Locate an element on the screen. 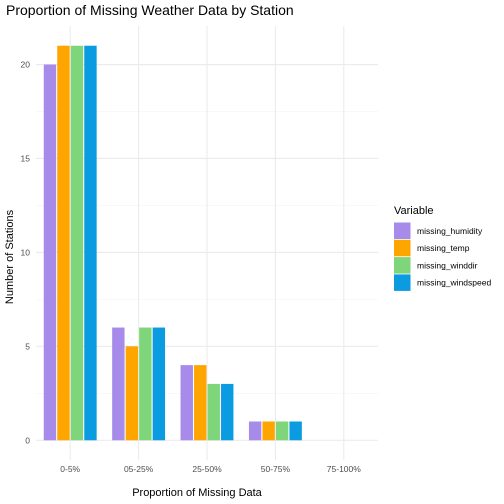 The image size is (504, 504). bar-missing_windspeed-0-5% is located at coordinates (90, 243).